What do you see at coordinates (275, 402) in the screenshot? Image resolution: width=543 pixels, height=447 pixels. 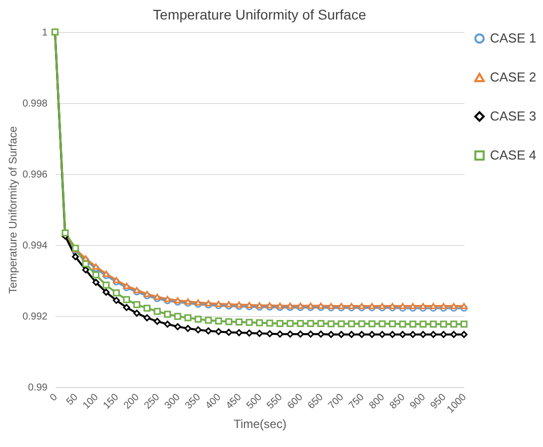 I see `x-tick-label: 550` at bounding box center [275, 402].